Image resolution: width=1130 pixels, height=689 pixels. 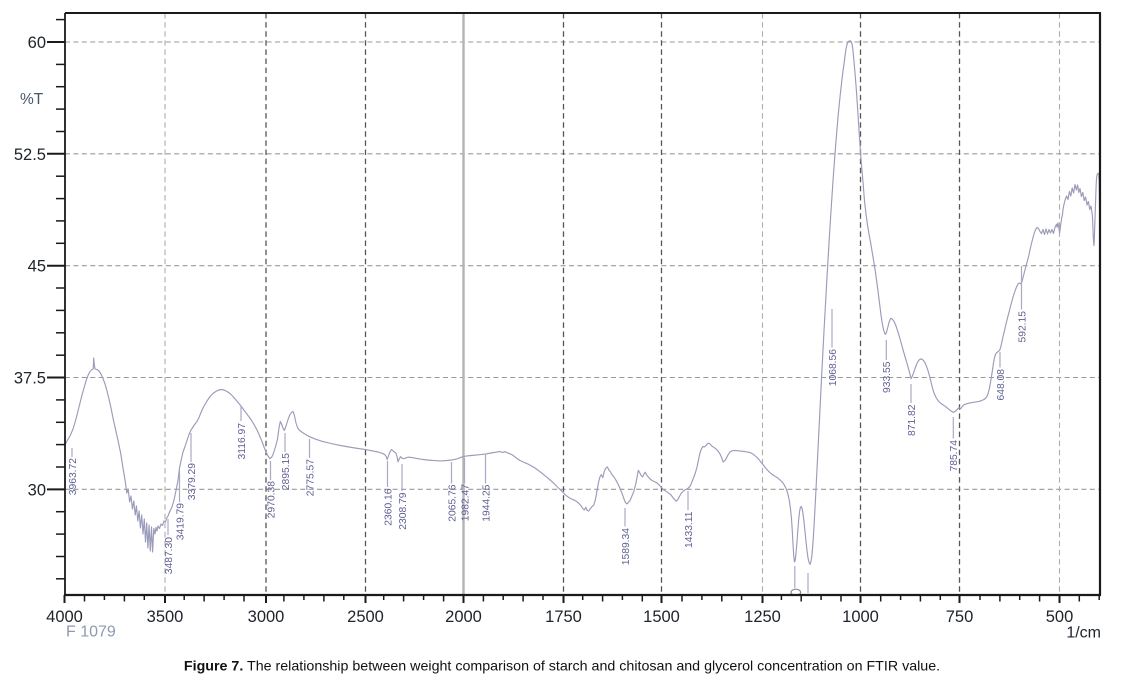 What do you see at coordinates (180, 521) in the screenshot?
I see `svg-text: 3419.79` at bounding box center [180, 521].